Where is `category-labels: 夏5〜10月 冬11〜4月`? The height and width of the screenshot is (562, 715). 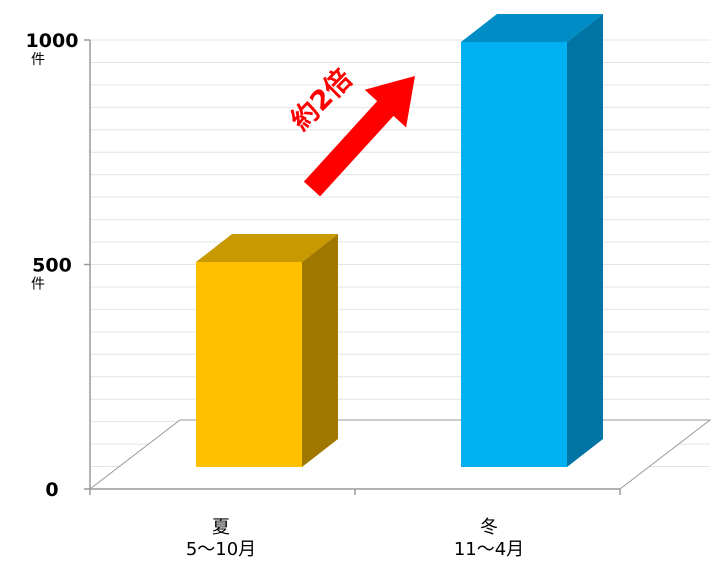 category-labels: 夏5〜10月 冬11〜4月 is located at coordinates (355, 538).